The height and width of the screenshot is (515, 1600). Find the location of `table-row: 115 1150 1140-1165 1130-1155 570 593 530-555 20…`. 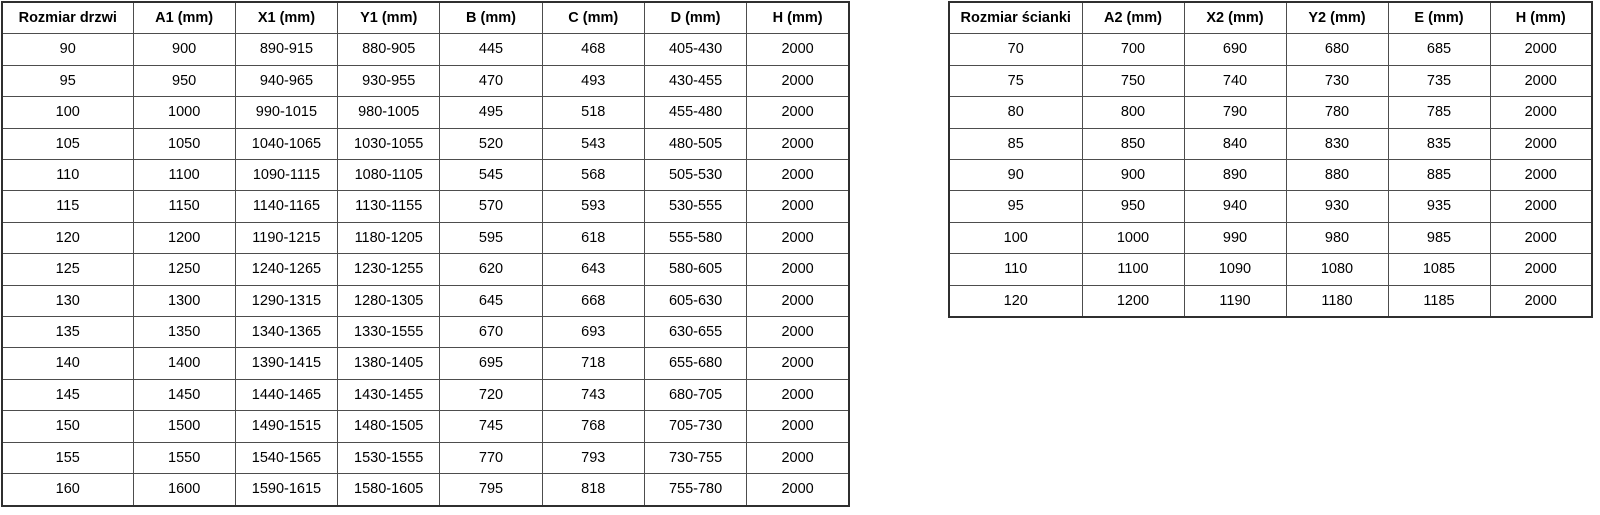

table-row: 115 1150 1140-1165 1130-1155 570 593 530-555 20… is located at coordinates (425, 206).